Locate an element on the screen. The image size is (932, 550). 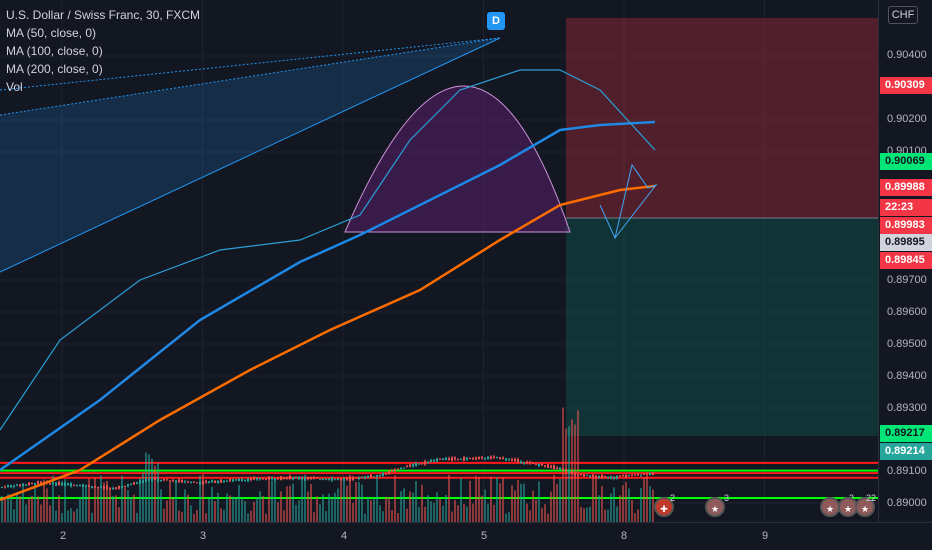
time-axis: 2 3 4 5 8 9 is located at coordinates (466, 536).